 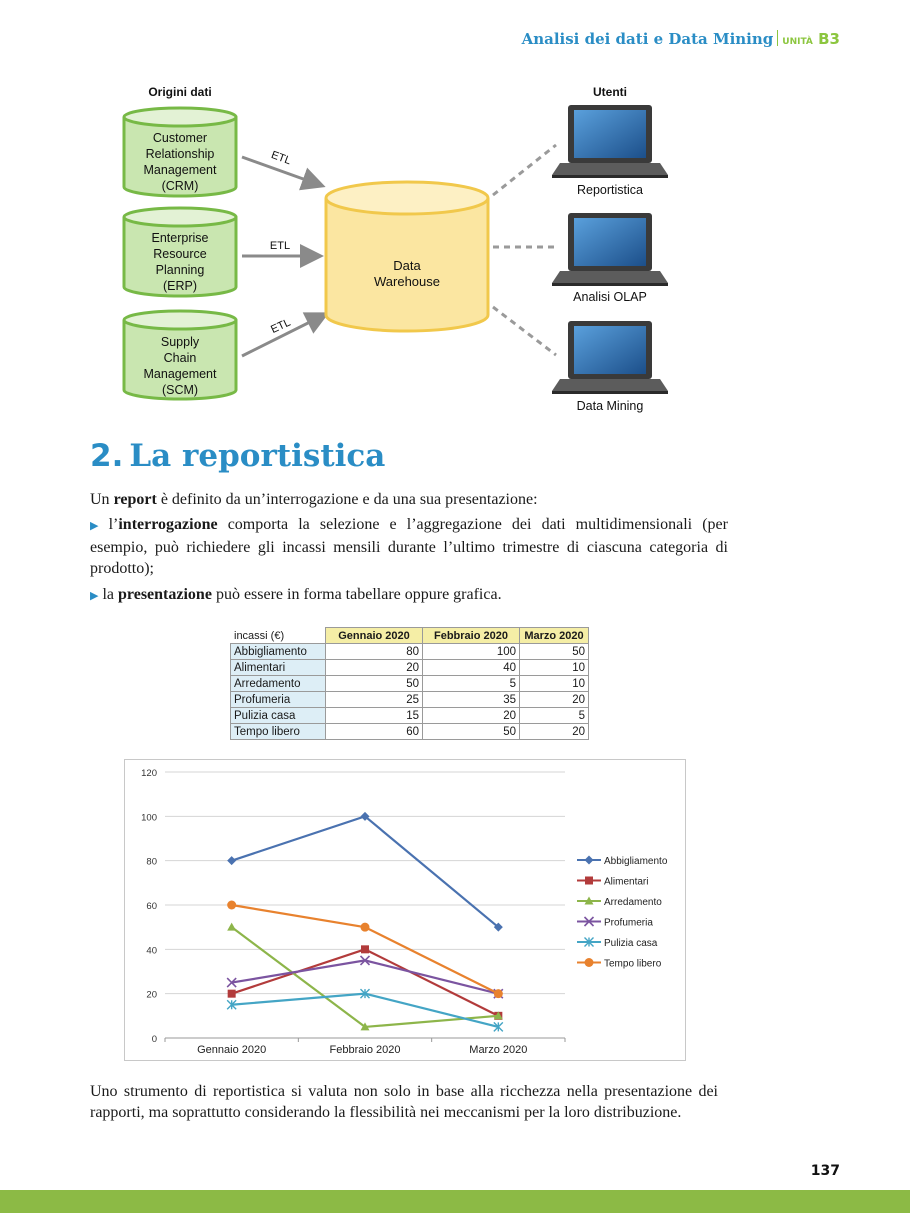 I want to click on user-label-datamining: Data Mining, so click(x=610, y=406).